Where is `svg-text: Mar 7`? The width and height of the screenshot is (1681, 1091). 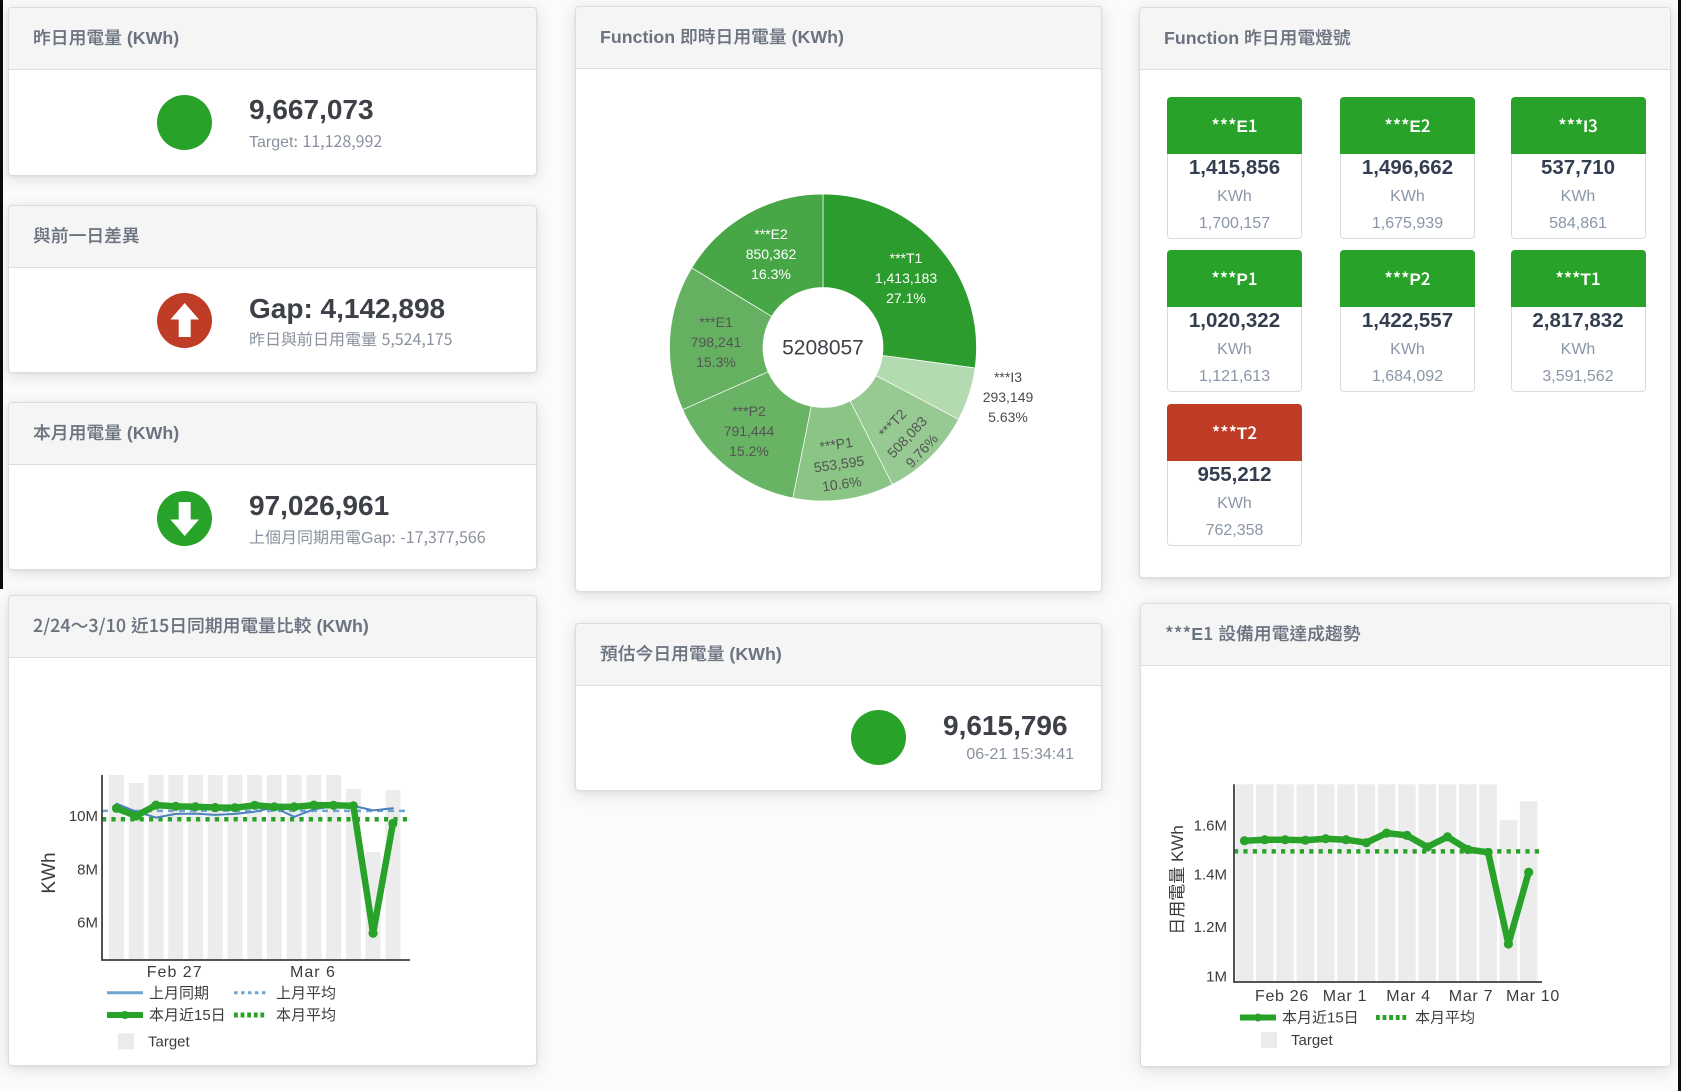 svg-text: Mar 7 is located at coordinates (1471, 996).